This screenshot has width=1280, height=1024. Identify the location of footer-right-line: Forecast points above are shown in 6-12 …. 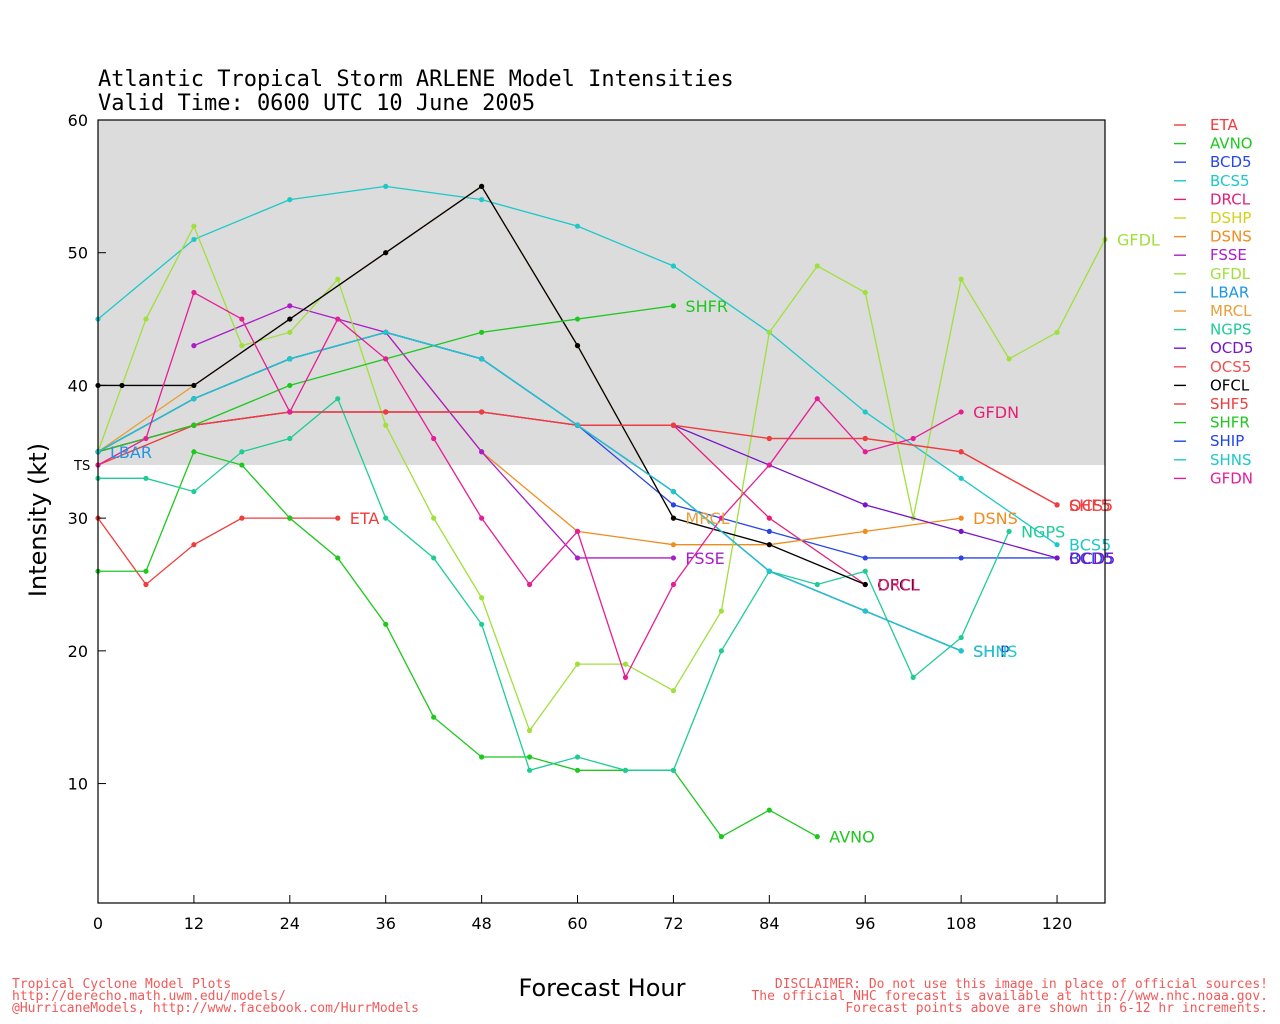
(1056, 1008).